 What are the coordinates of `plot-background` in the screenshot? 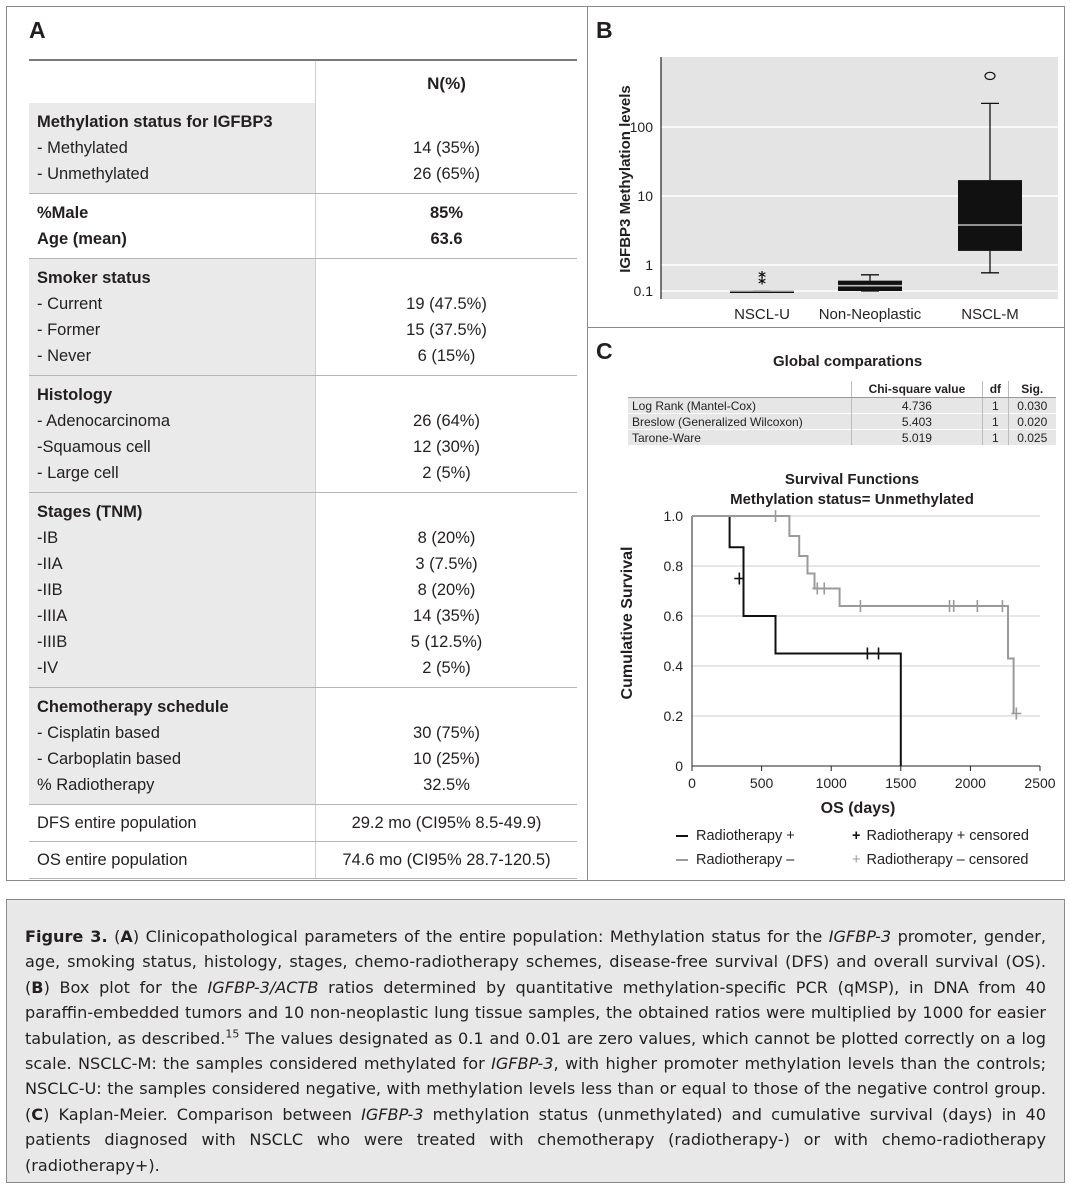 It's located at (859, 178).